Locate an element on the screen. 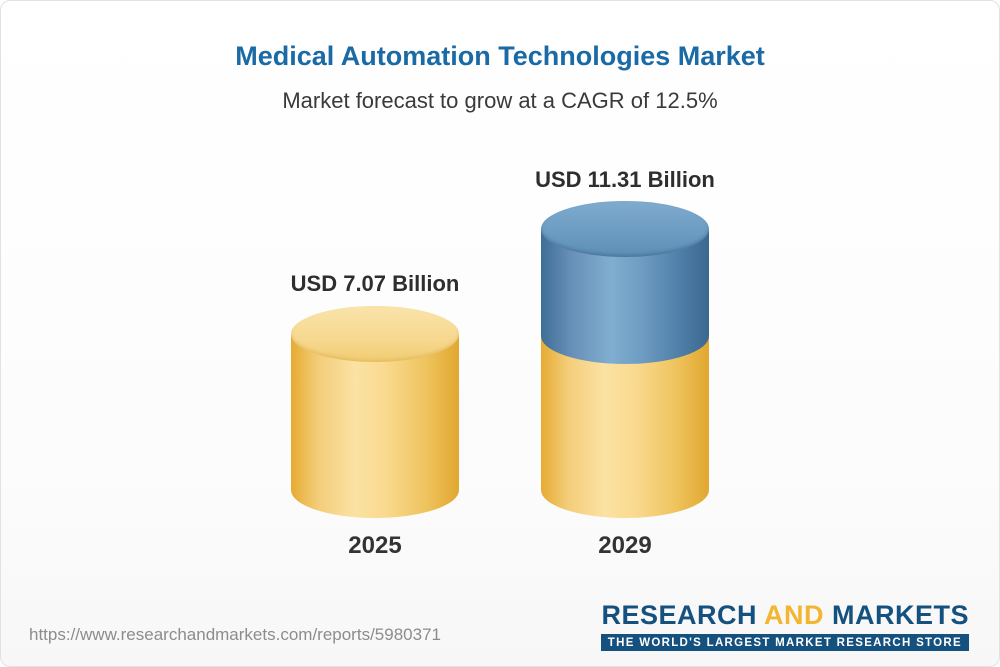 Image resolution: width=1000 pixels, height=667 pixels. logo-word-and: AND is located at coordinates (793, 615).